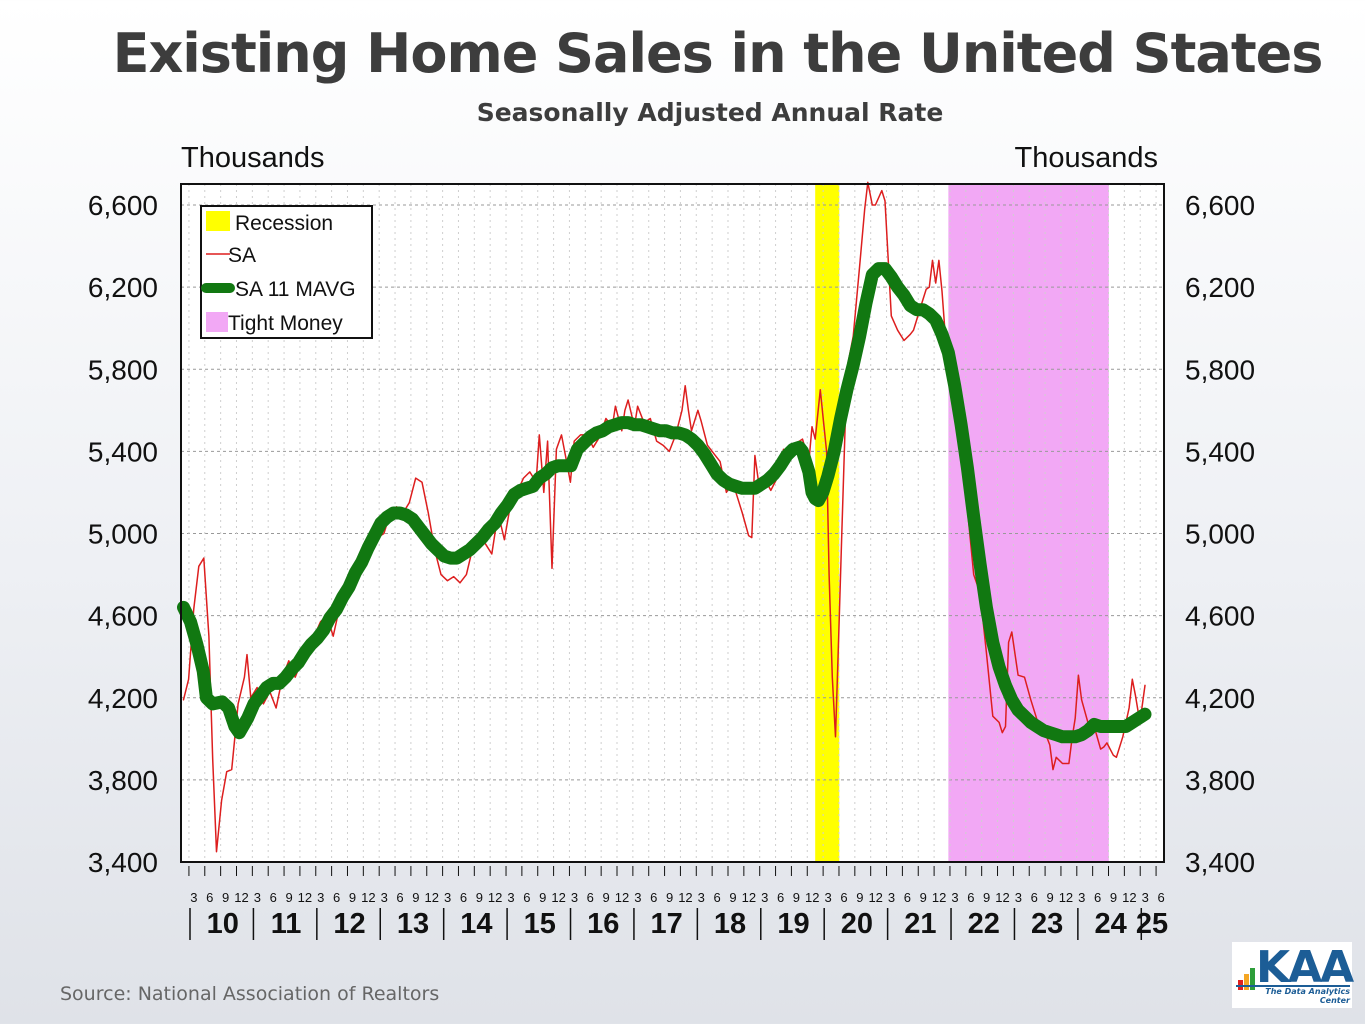 This screenshot has width=1365, height=1024. I want to click on legend-swatch-recession, so click(218, 221).